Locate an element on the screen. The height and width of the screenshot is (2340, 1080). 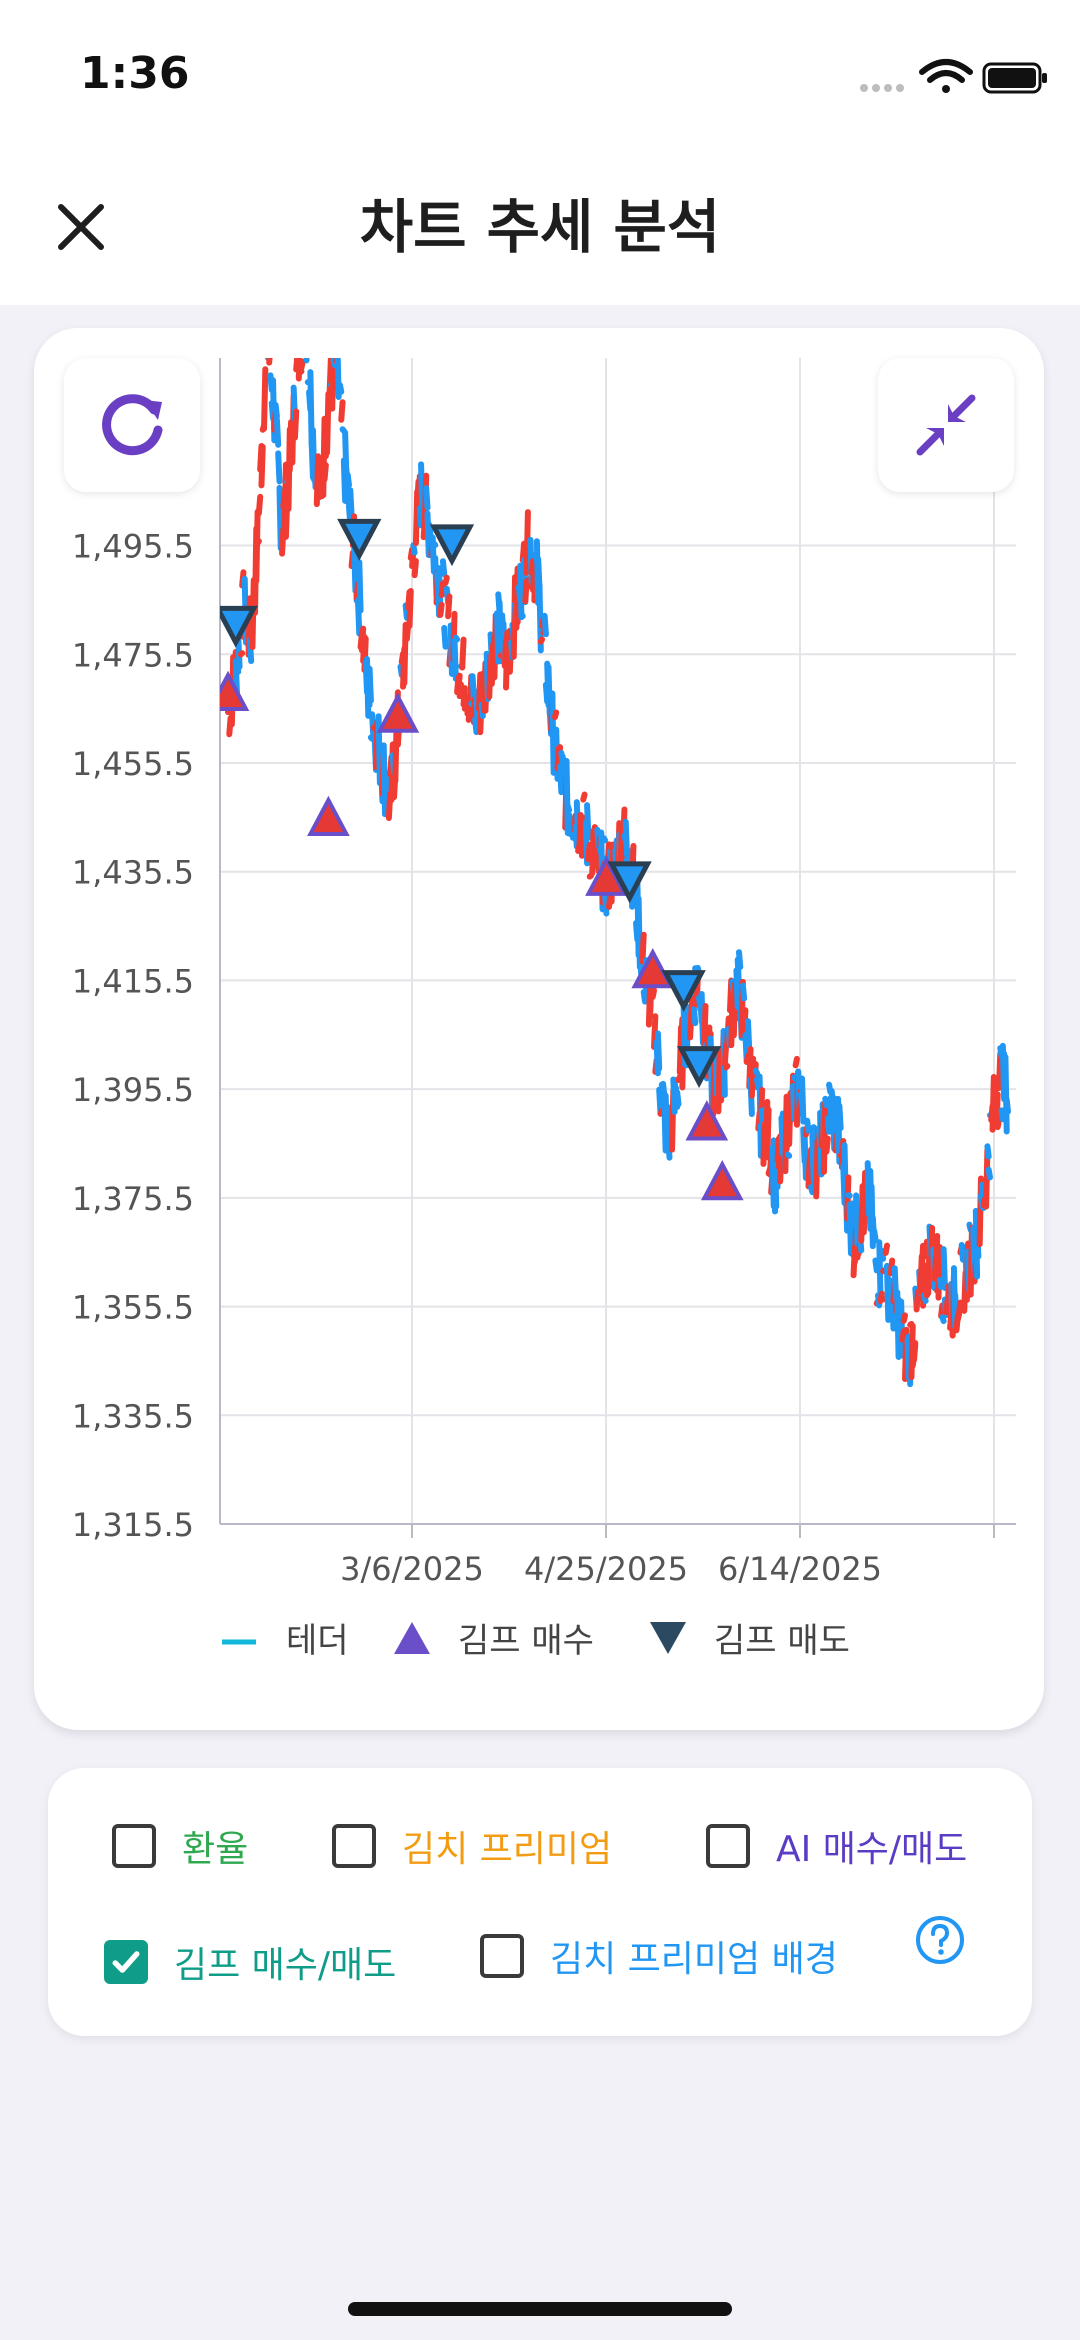
kimchi-premium-toggle: 김치 프리미엄 is located at coordinates (472, 1846).